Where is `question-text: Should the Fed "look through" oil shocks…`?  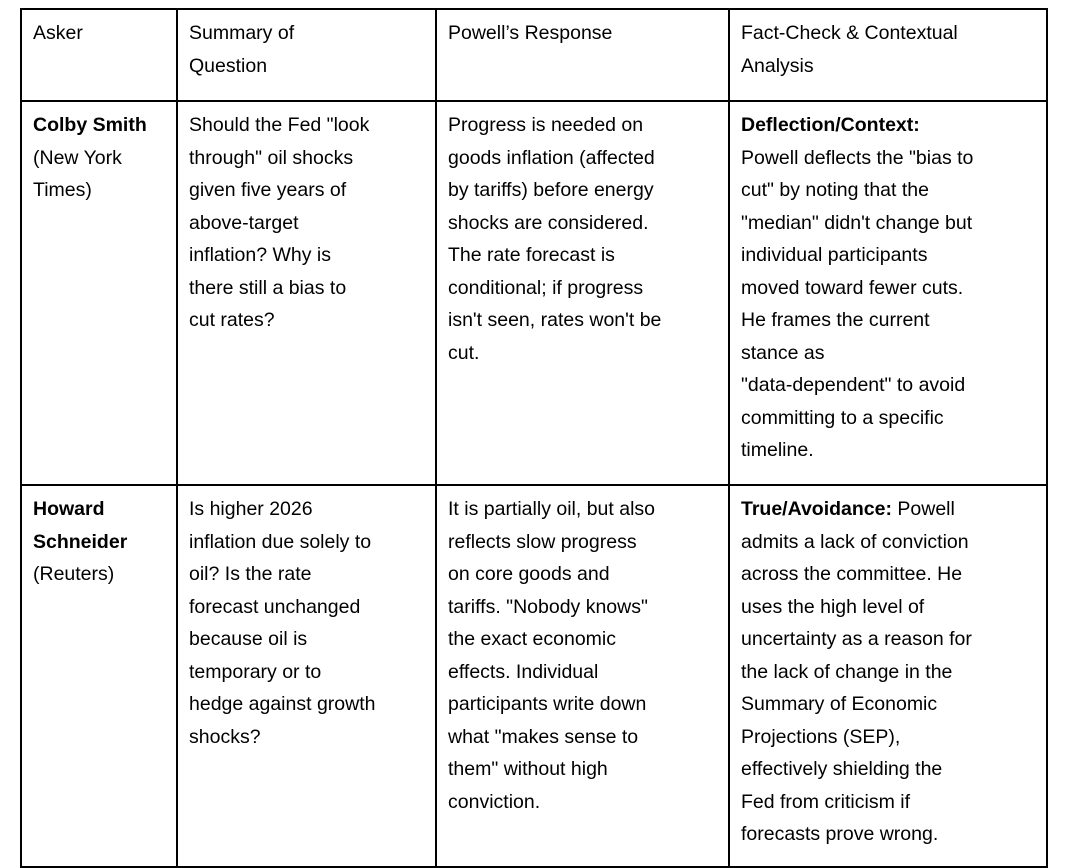 question-text: Should the Fed "look through" oil shocks… is located at coordinates (279, 222).